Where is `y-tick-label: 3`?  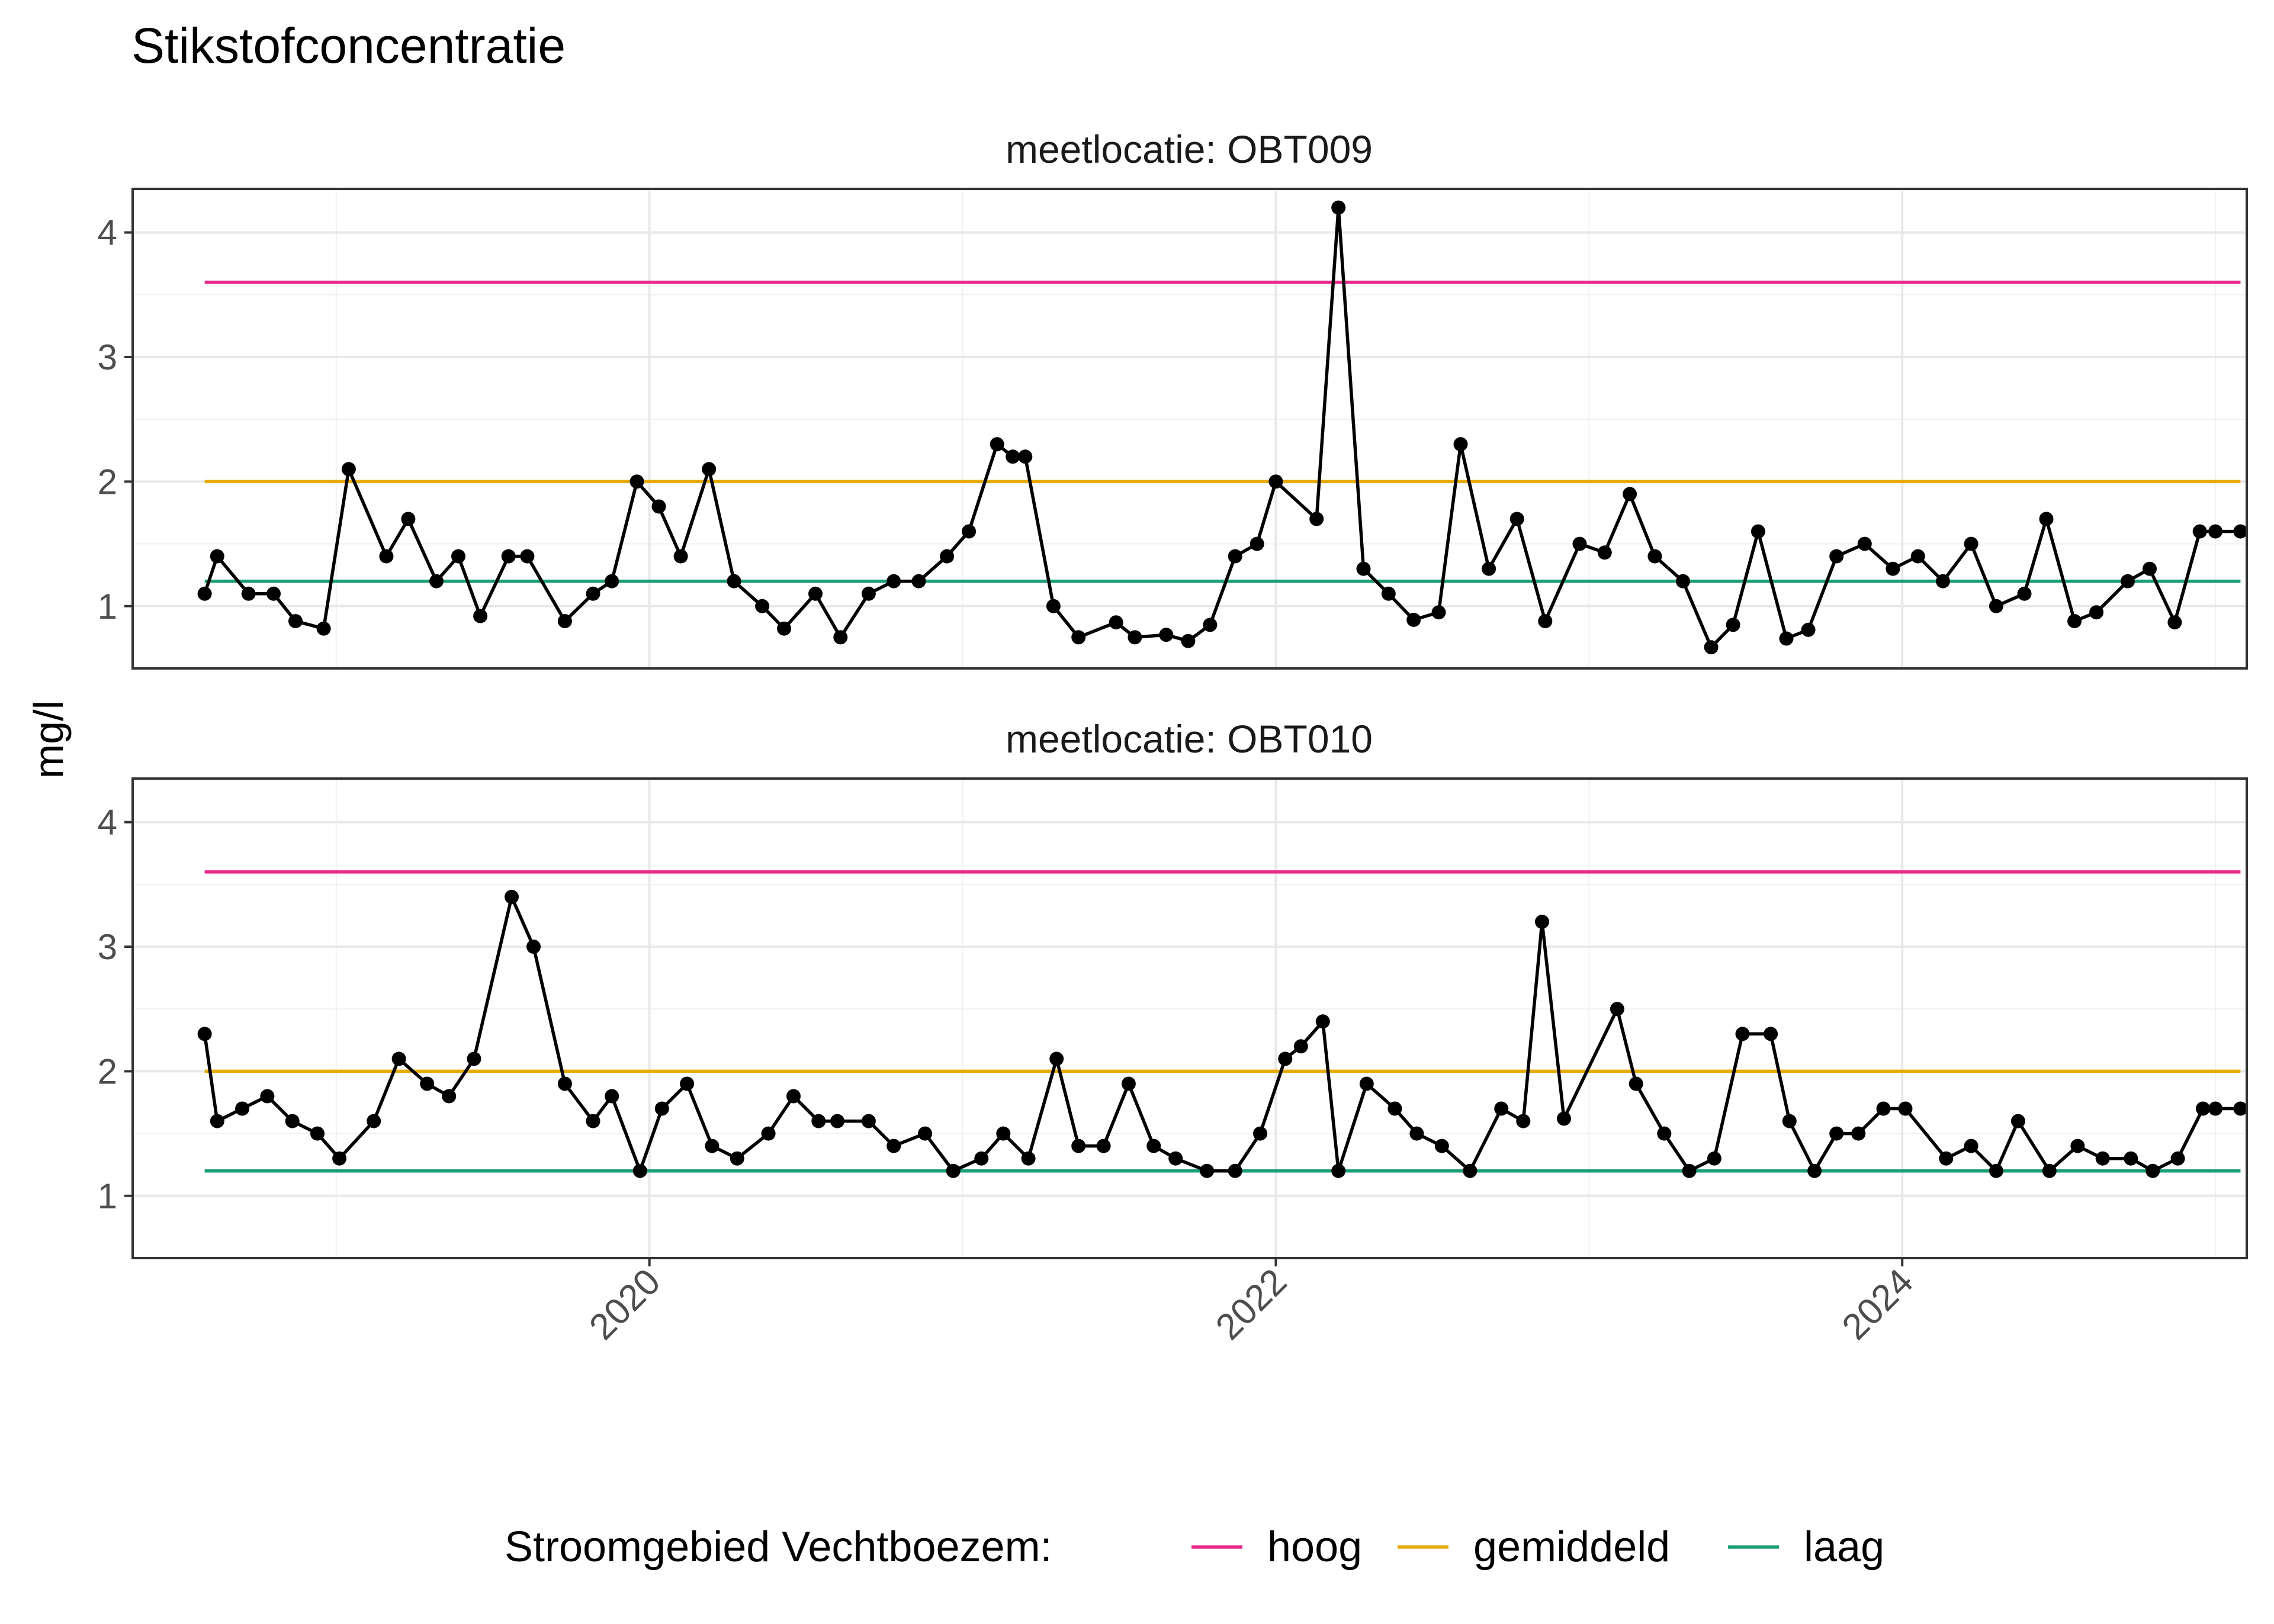
y-tick-label: 3 is located at coordinates (107, 947).